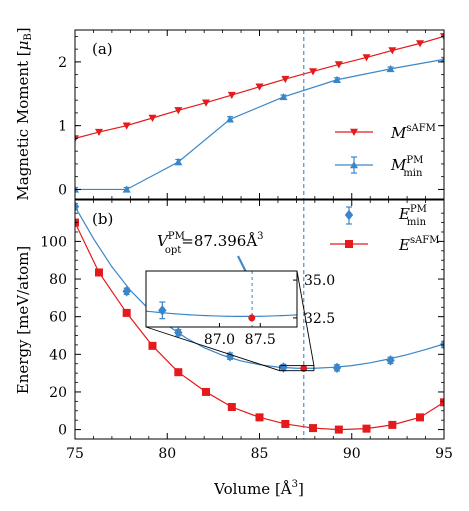 The image size is (469, 511). Describe the element at coordinates (413, 173) in the screenshot. I see `legend-m-pm-min-sub: min` at that location.